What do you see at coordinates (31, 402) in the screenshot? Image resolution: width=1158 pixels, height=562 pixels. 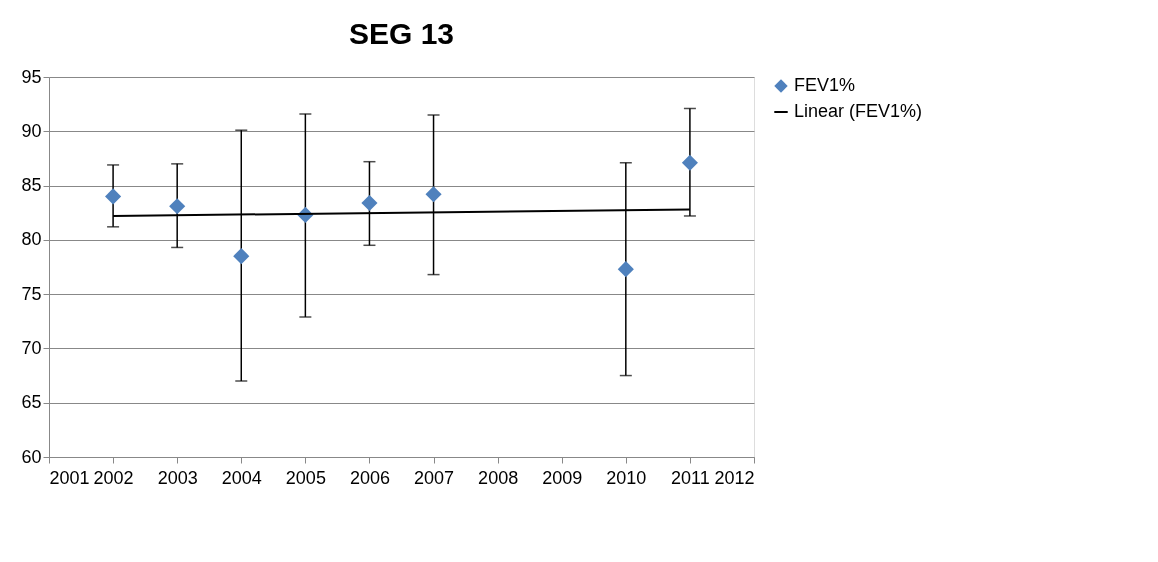 I see `y-tick-label: 65` at bounding box center [31, 402].